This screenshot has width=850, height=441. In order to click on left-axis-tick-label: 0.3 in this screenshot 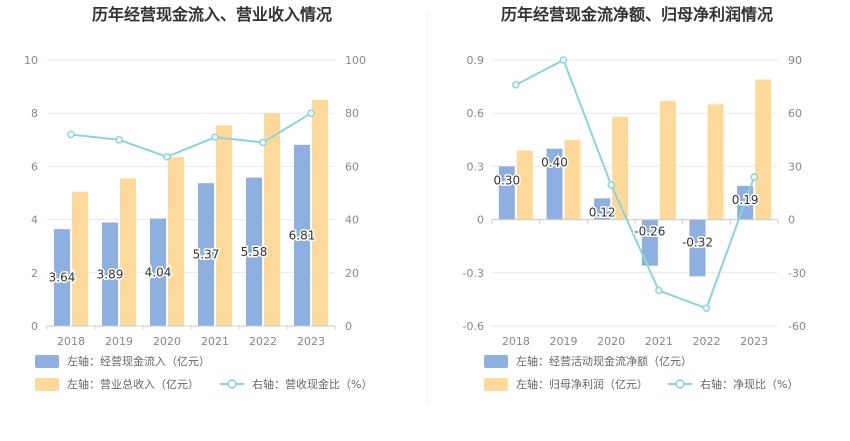, I will do `click(476, 166)`.